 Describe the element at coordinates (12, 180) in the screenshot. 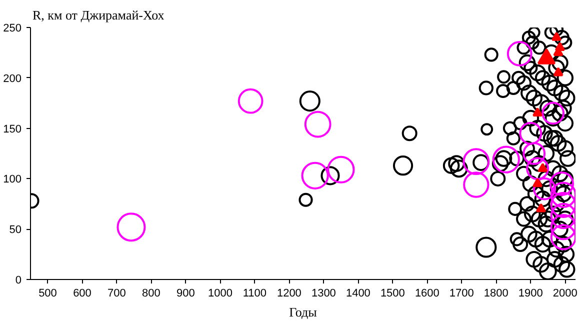

I see `y-tick-label: 100` at that location.